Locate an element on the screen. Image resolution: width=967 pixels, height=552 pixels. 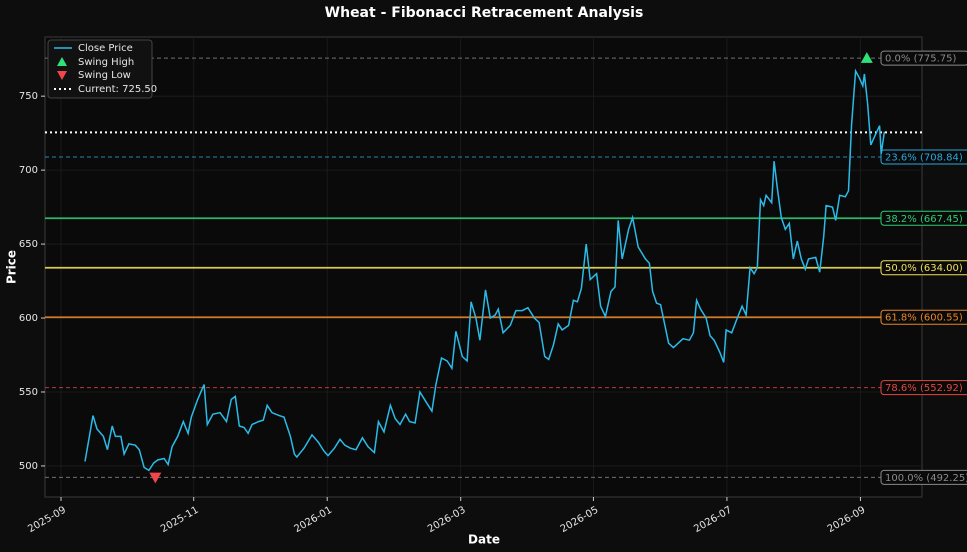
y-axis-label: Price is located at coordinates (12, 267).